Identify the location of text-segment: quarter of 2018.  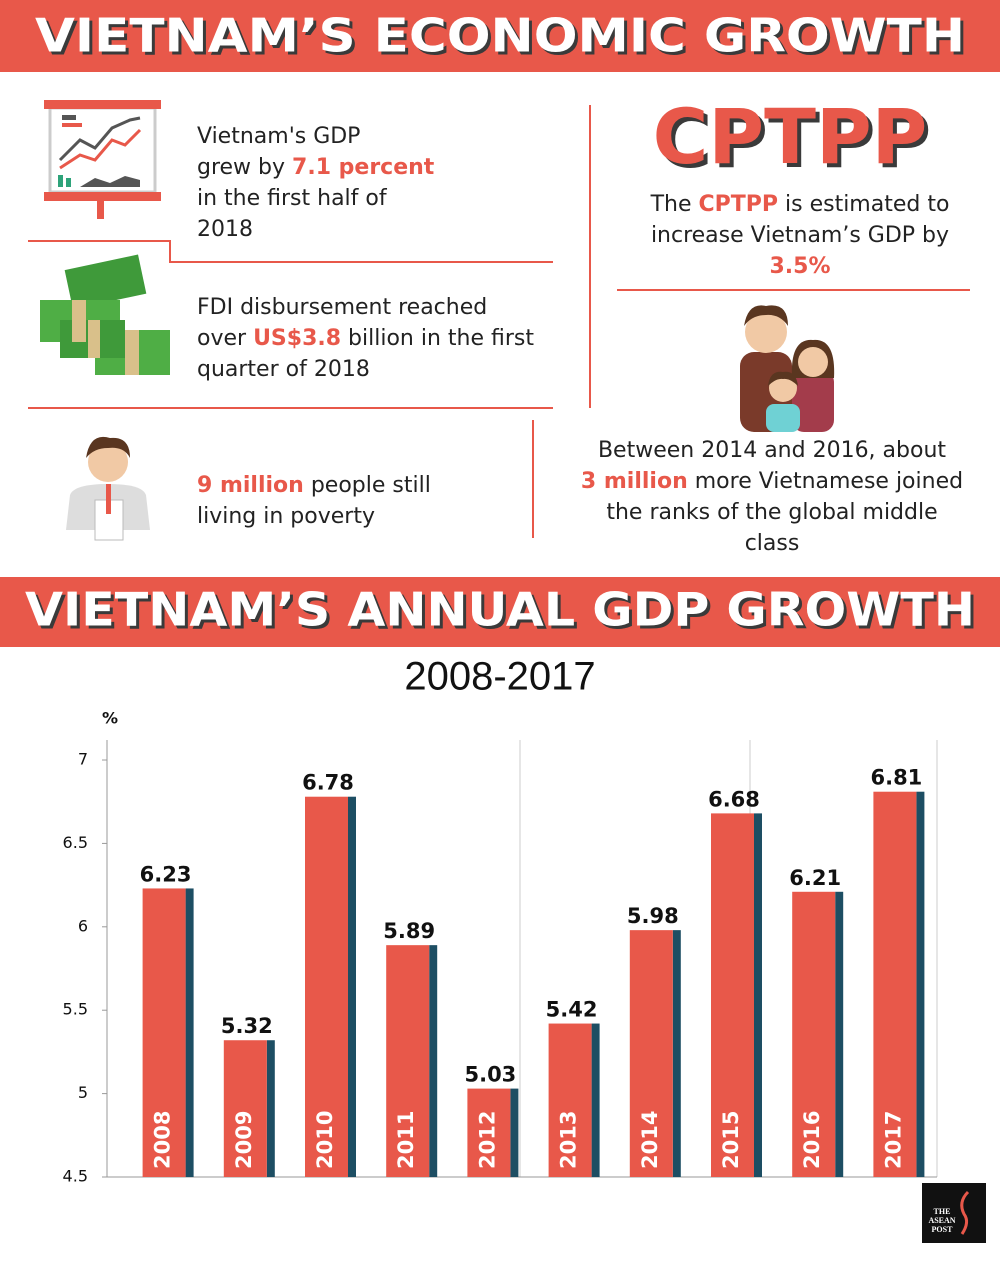
(283, 369).